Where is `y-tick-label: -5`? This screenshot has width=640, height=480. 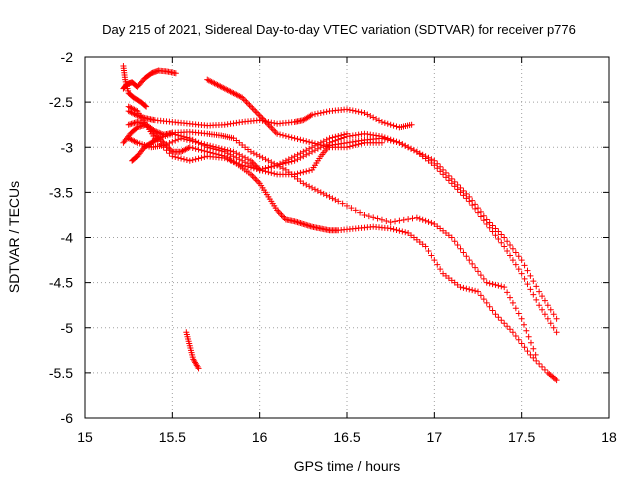 y-tick-label: -5 is located at coordinates (67, 328).